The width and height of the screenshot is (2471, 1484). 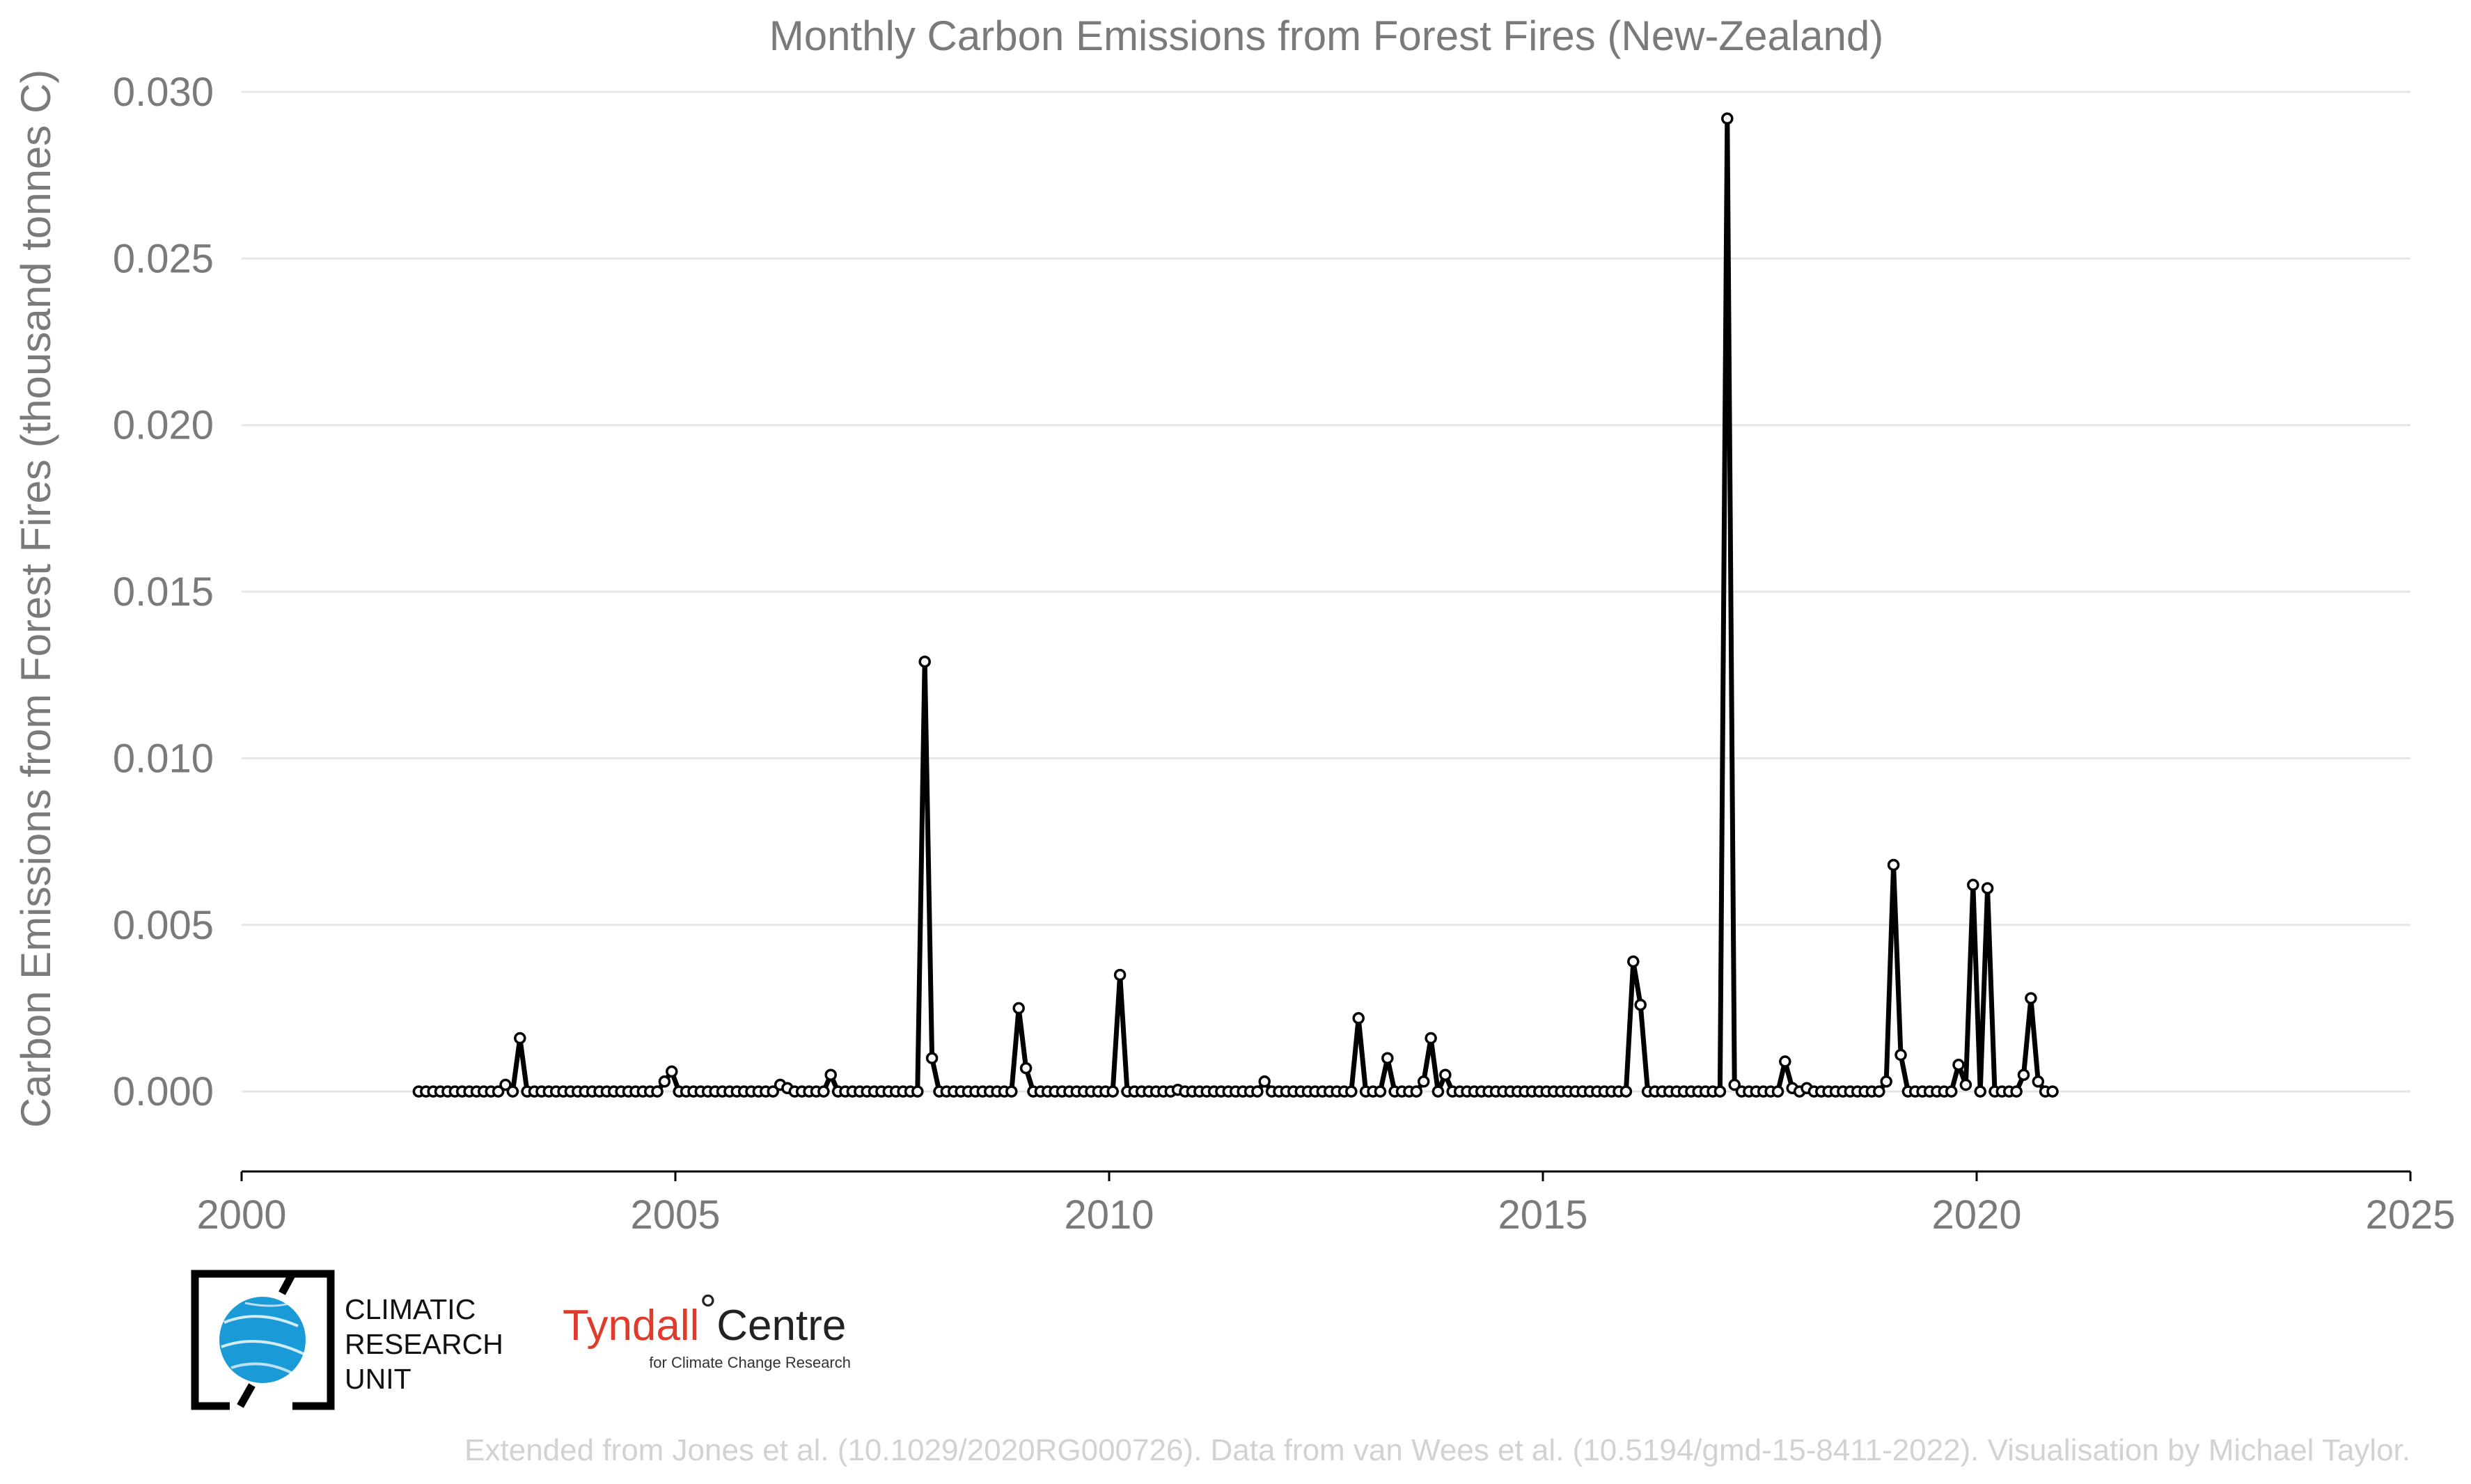 I want to click on y-tick-label: 0.025, so click(x=163, y=258).